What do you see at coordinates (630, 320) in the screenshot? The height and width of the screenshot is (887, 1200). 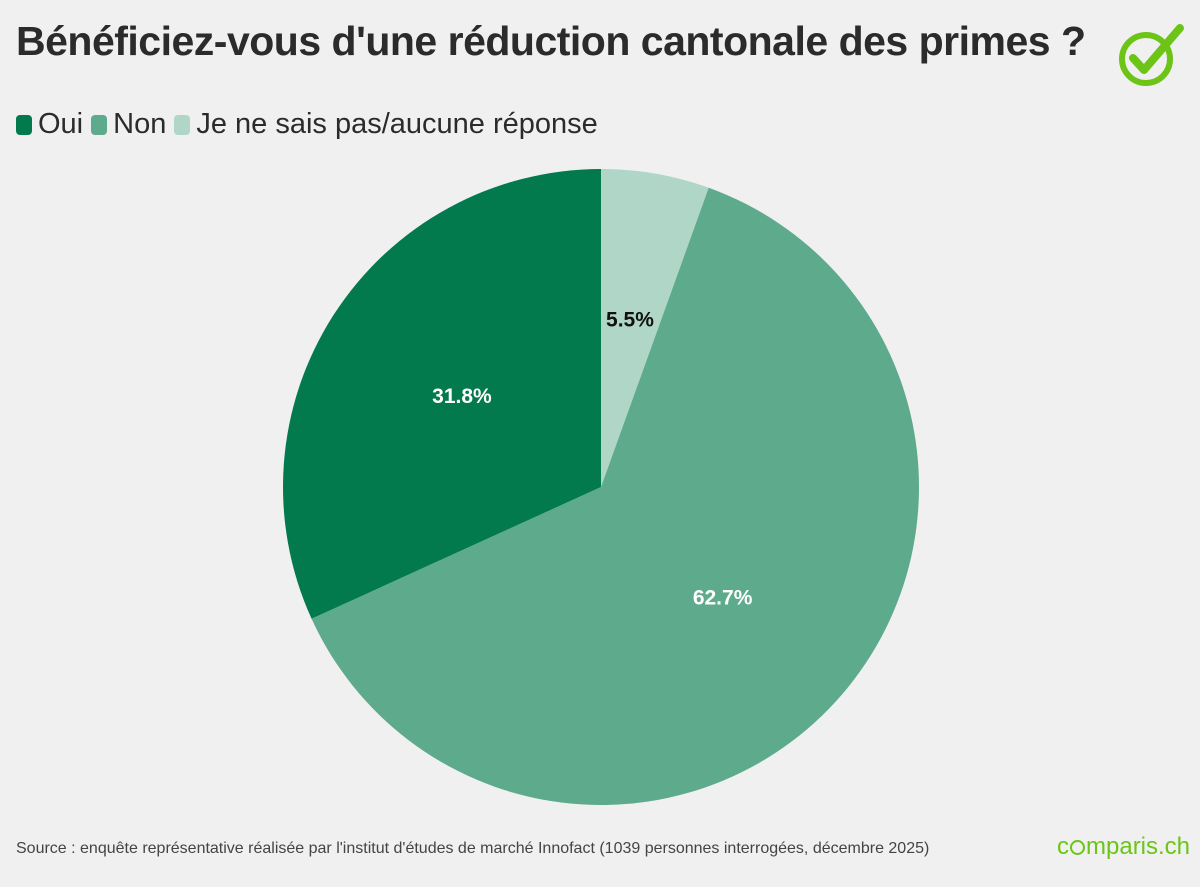 I see `pie-data-label: 5.5%` at bounding box center [630, 320].